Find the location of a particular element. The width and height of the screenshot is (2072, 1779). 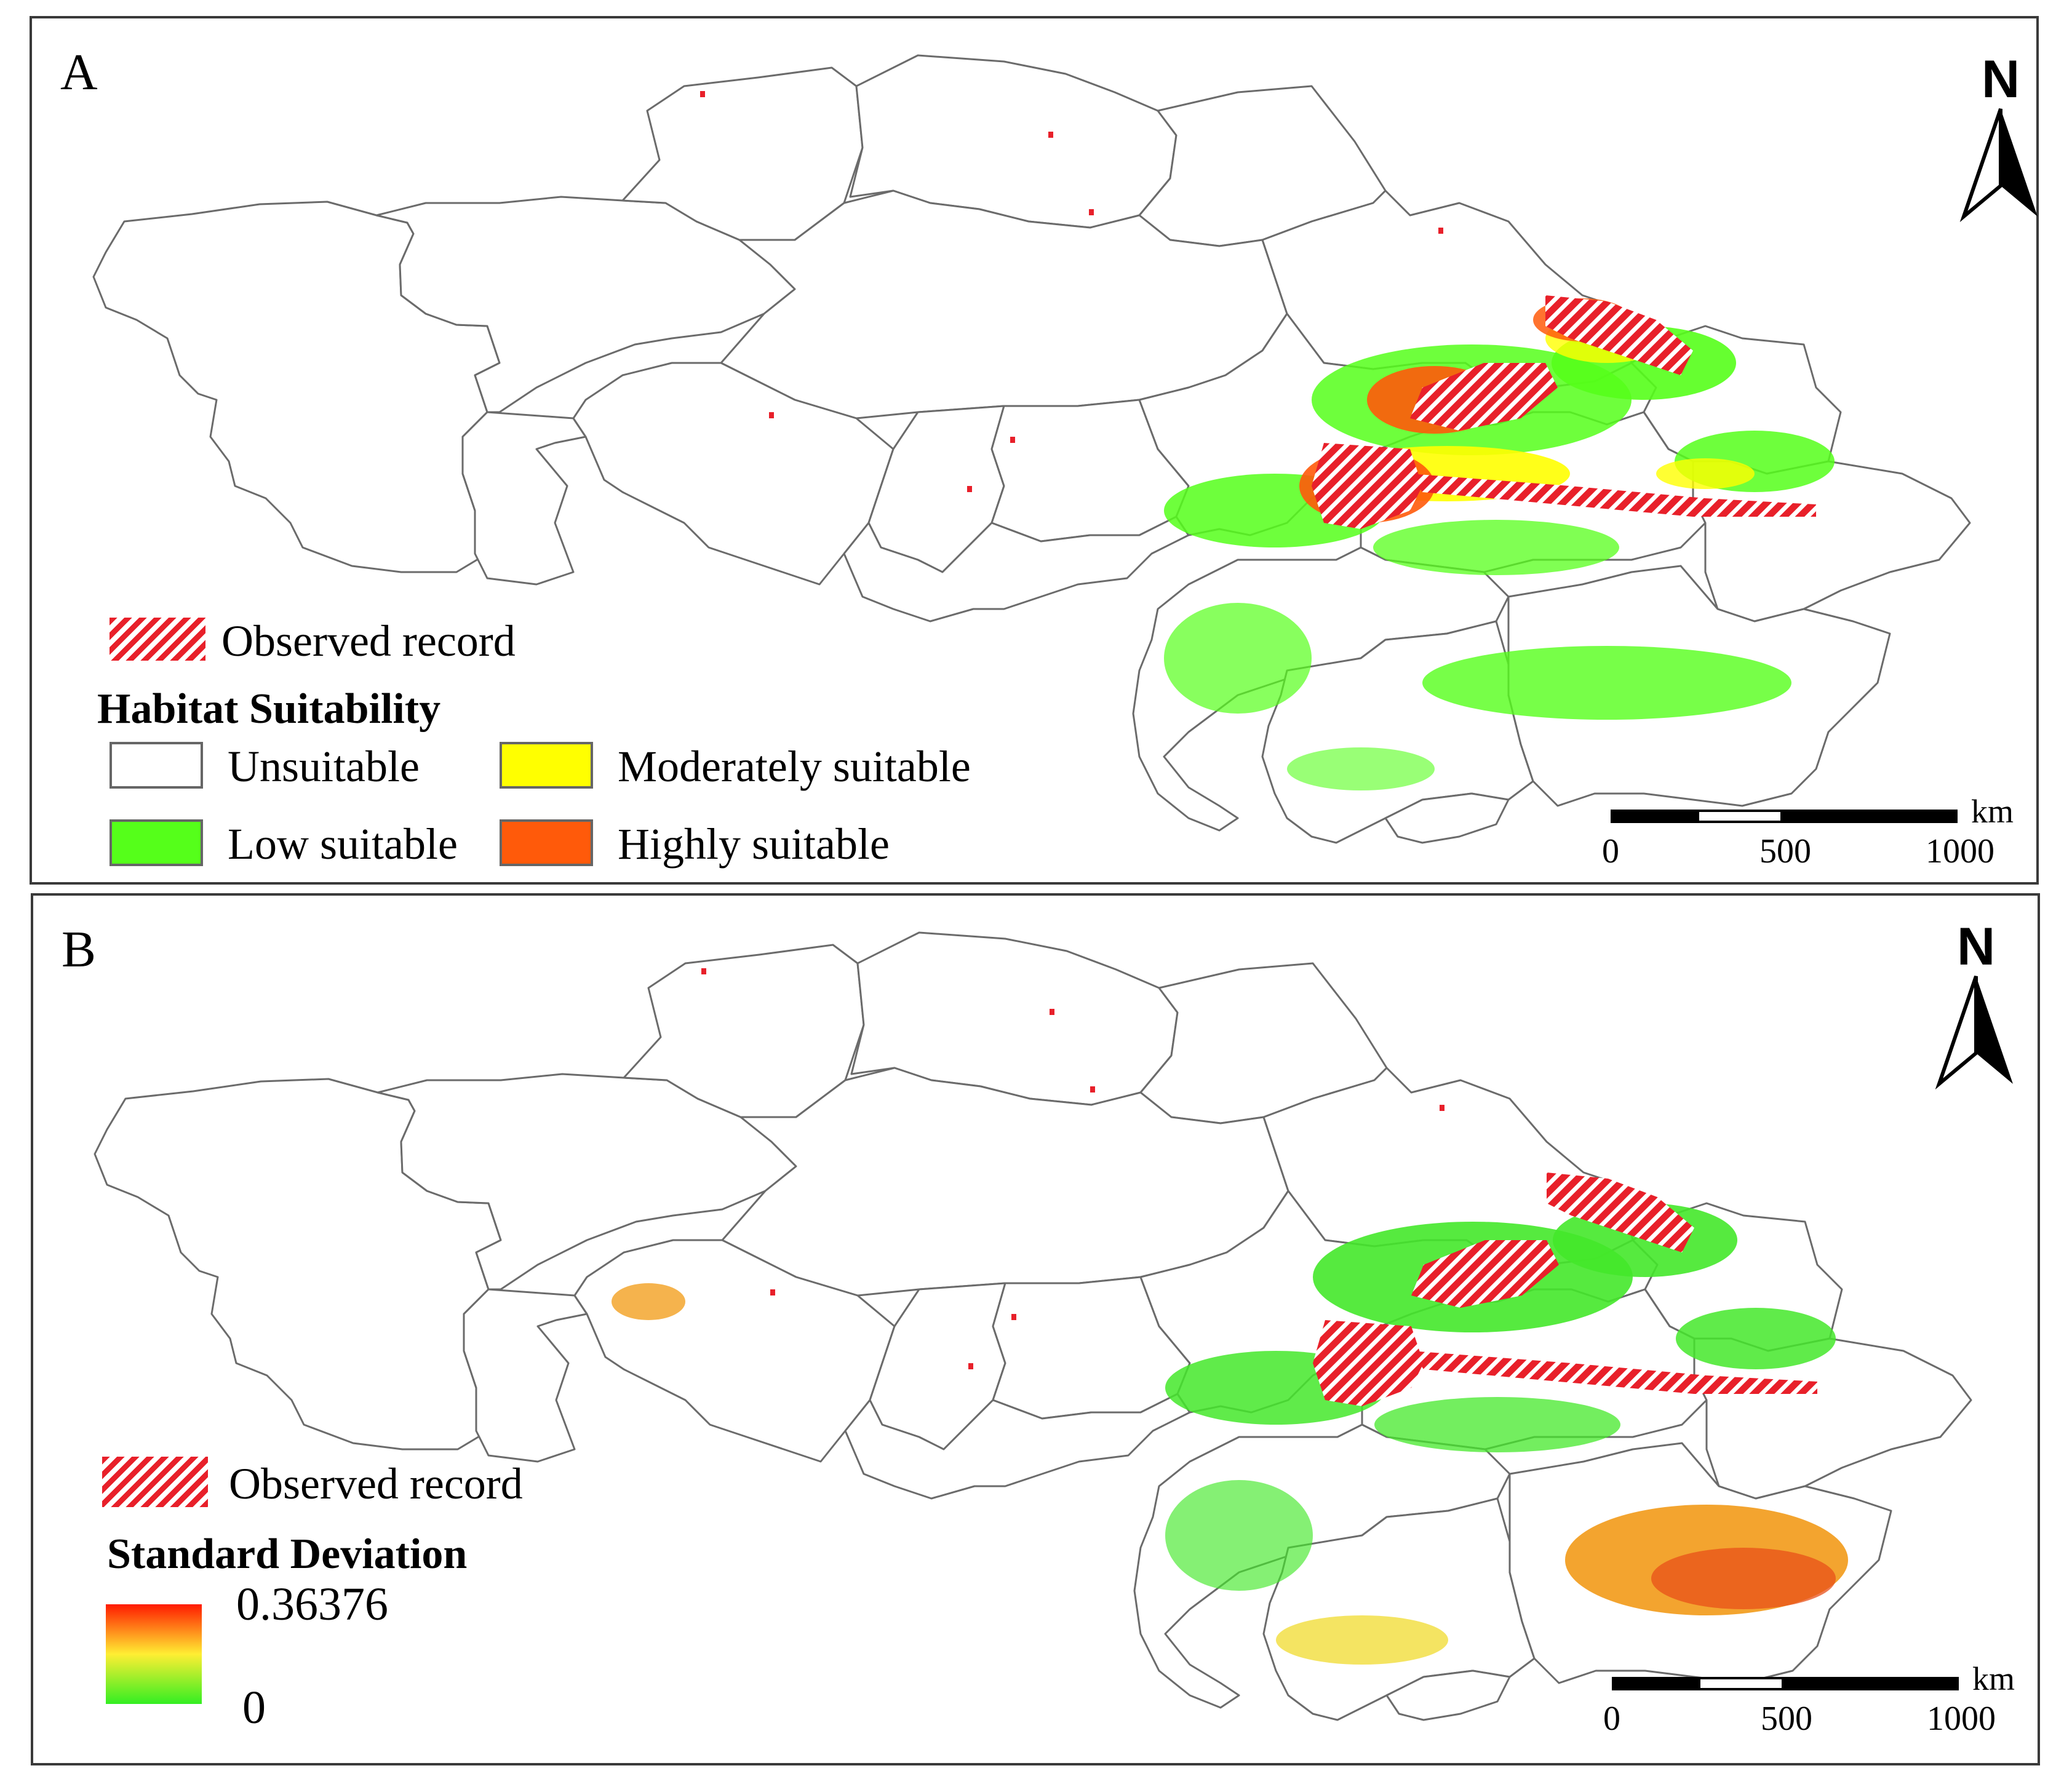

unsuitable-label: Unsuitable is located at coordinates (324, 766).